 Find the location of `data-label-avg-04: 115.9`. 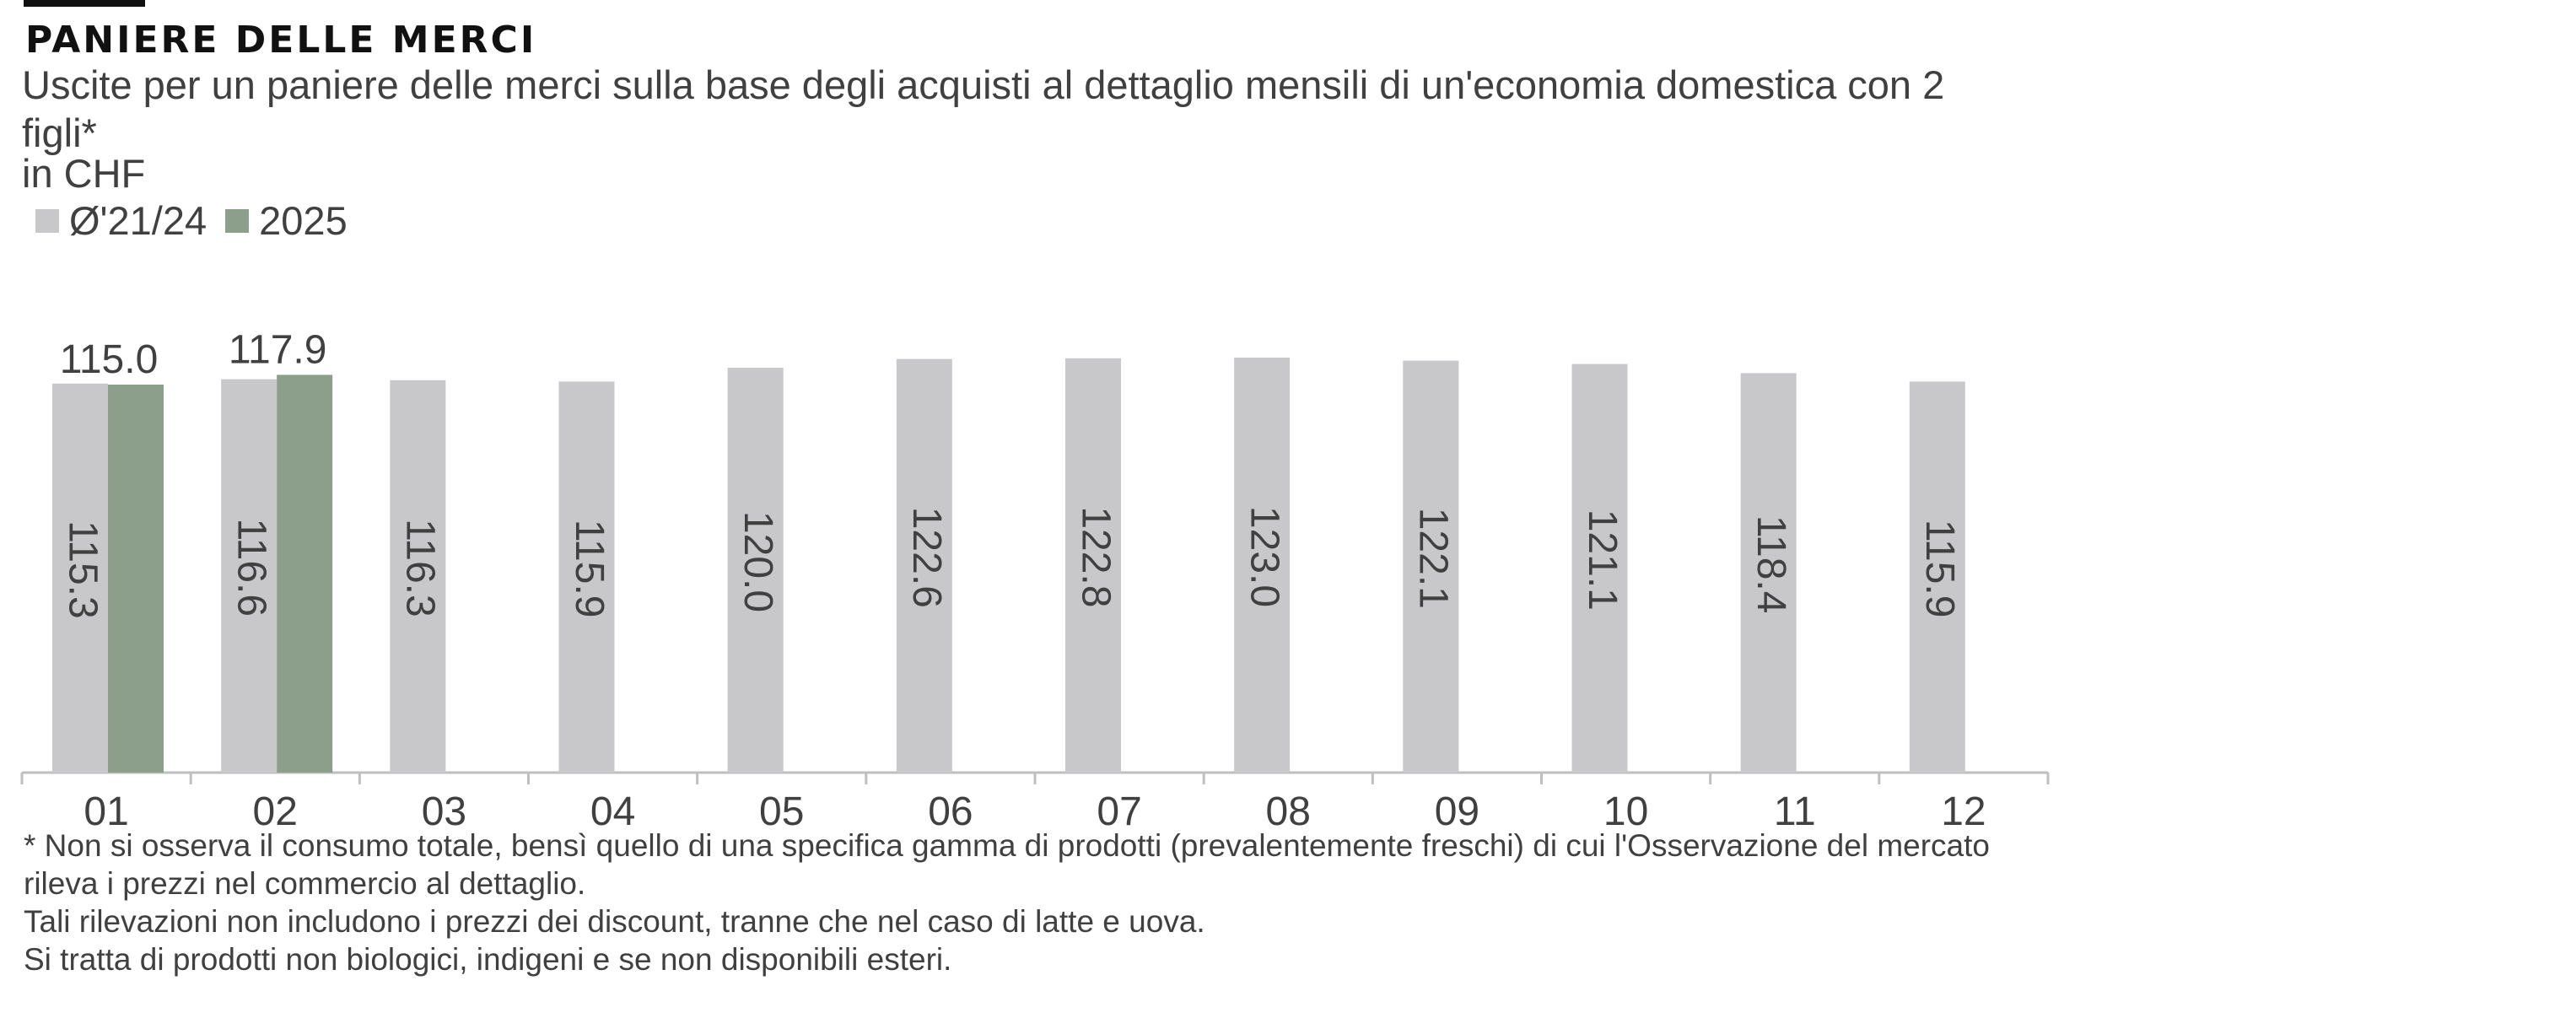

data-label-avg-04: 115.9 is located at coordinates (589, 569).